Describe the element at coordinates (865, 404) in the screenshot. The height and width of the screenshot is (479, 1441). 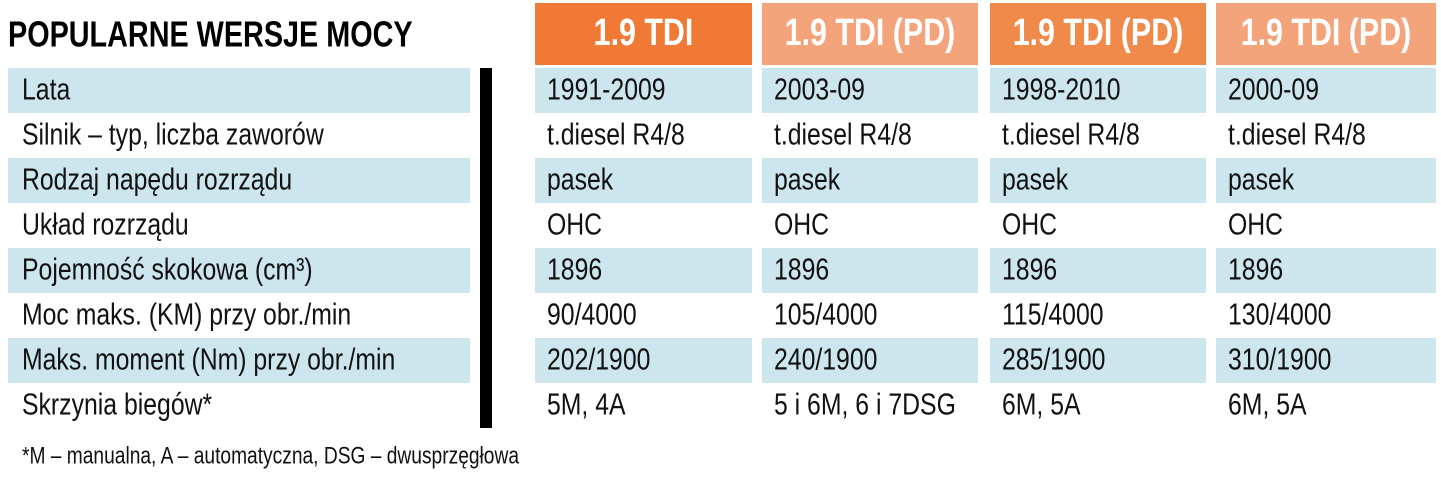
I see `cell-value: 5 i 6M, 6 i 7DSG` at that location.